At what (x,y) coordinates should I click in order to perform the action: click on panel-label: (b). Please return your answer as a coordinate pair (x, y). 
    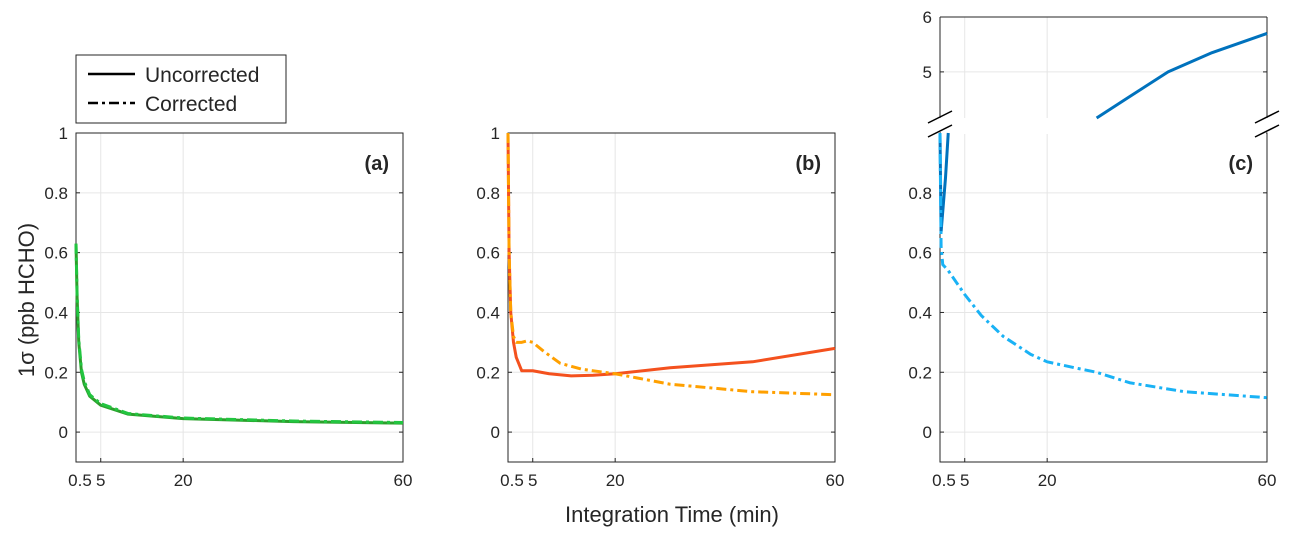
    Looking at the image, I should click on (808, 164).